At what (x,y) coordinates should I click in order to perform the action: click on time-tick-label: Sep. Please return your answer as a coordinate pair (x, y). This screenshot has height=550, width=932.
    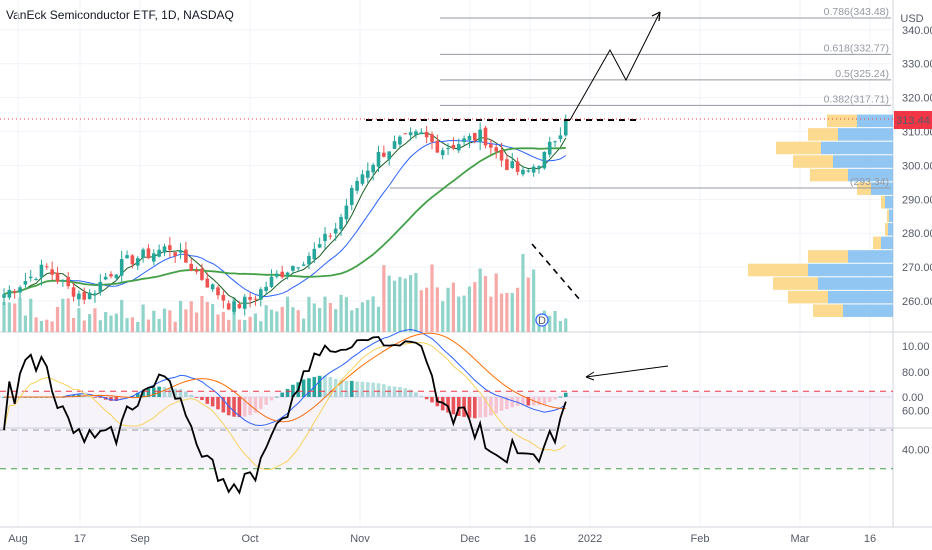
    Looking at the image, I should click on (140, 539).